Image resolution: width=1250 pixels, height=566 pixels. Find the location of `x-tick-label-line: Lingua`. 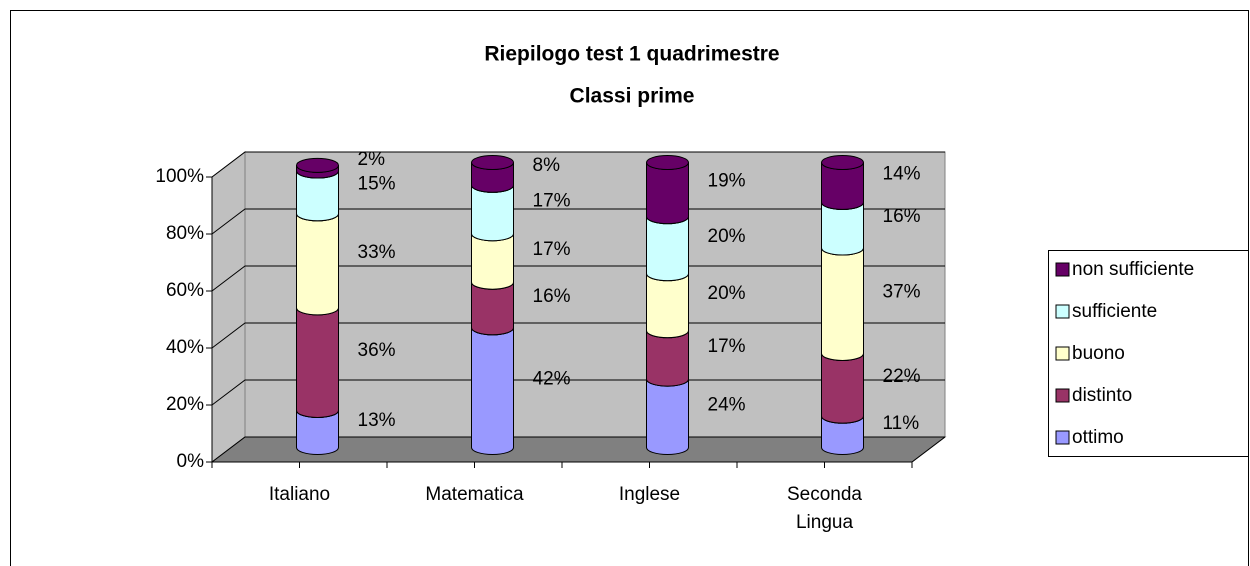

x-tick-label-line: Lingua is located at coordinates (824, 522).